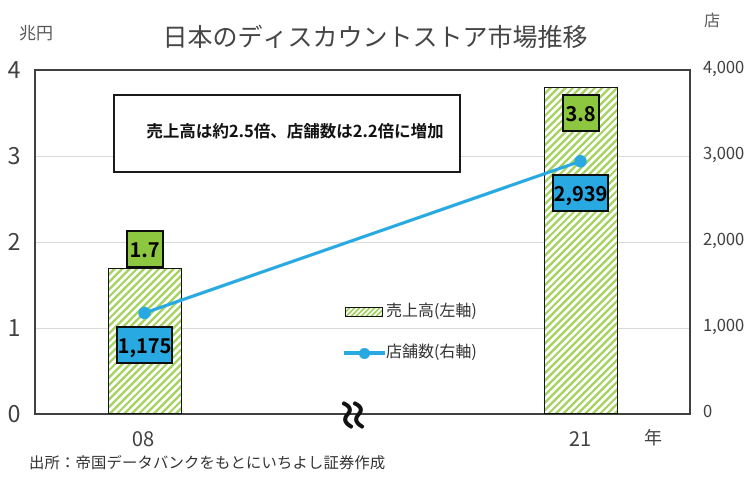  What do you see at coordinates (295, 130) in the screenshot?
I see `annotation-text: 売上高は約2.5倍、店舗数は2.2倍に増加` at bounding box center [295, 130].